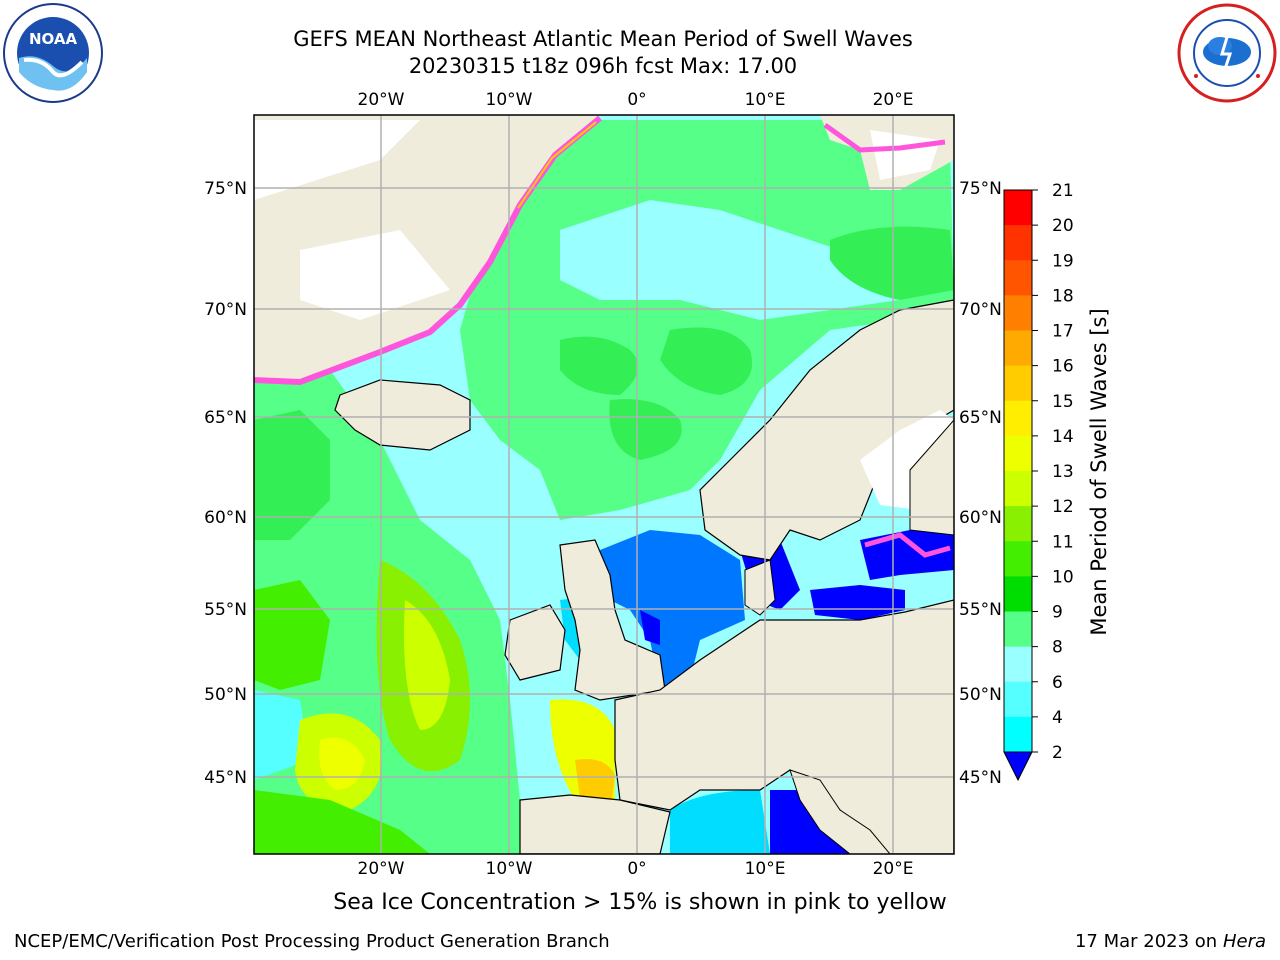 This screenshot has height=960, width=1280. Describe the element at coordinates (1018, 766) in the screenshot. I see `colorbar-under-arrow` at that location.